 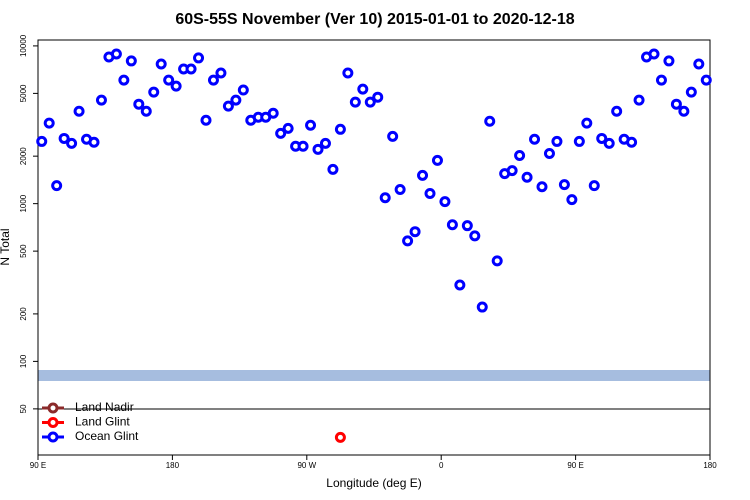 What do you see at coordinates (374, 375) in the screenshot?
I see `band` at bounding box center [374, 375].